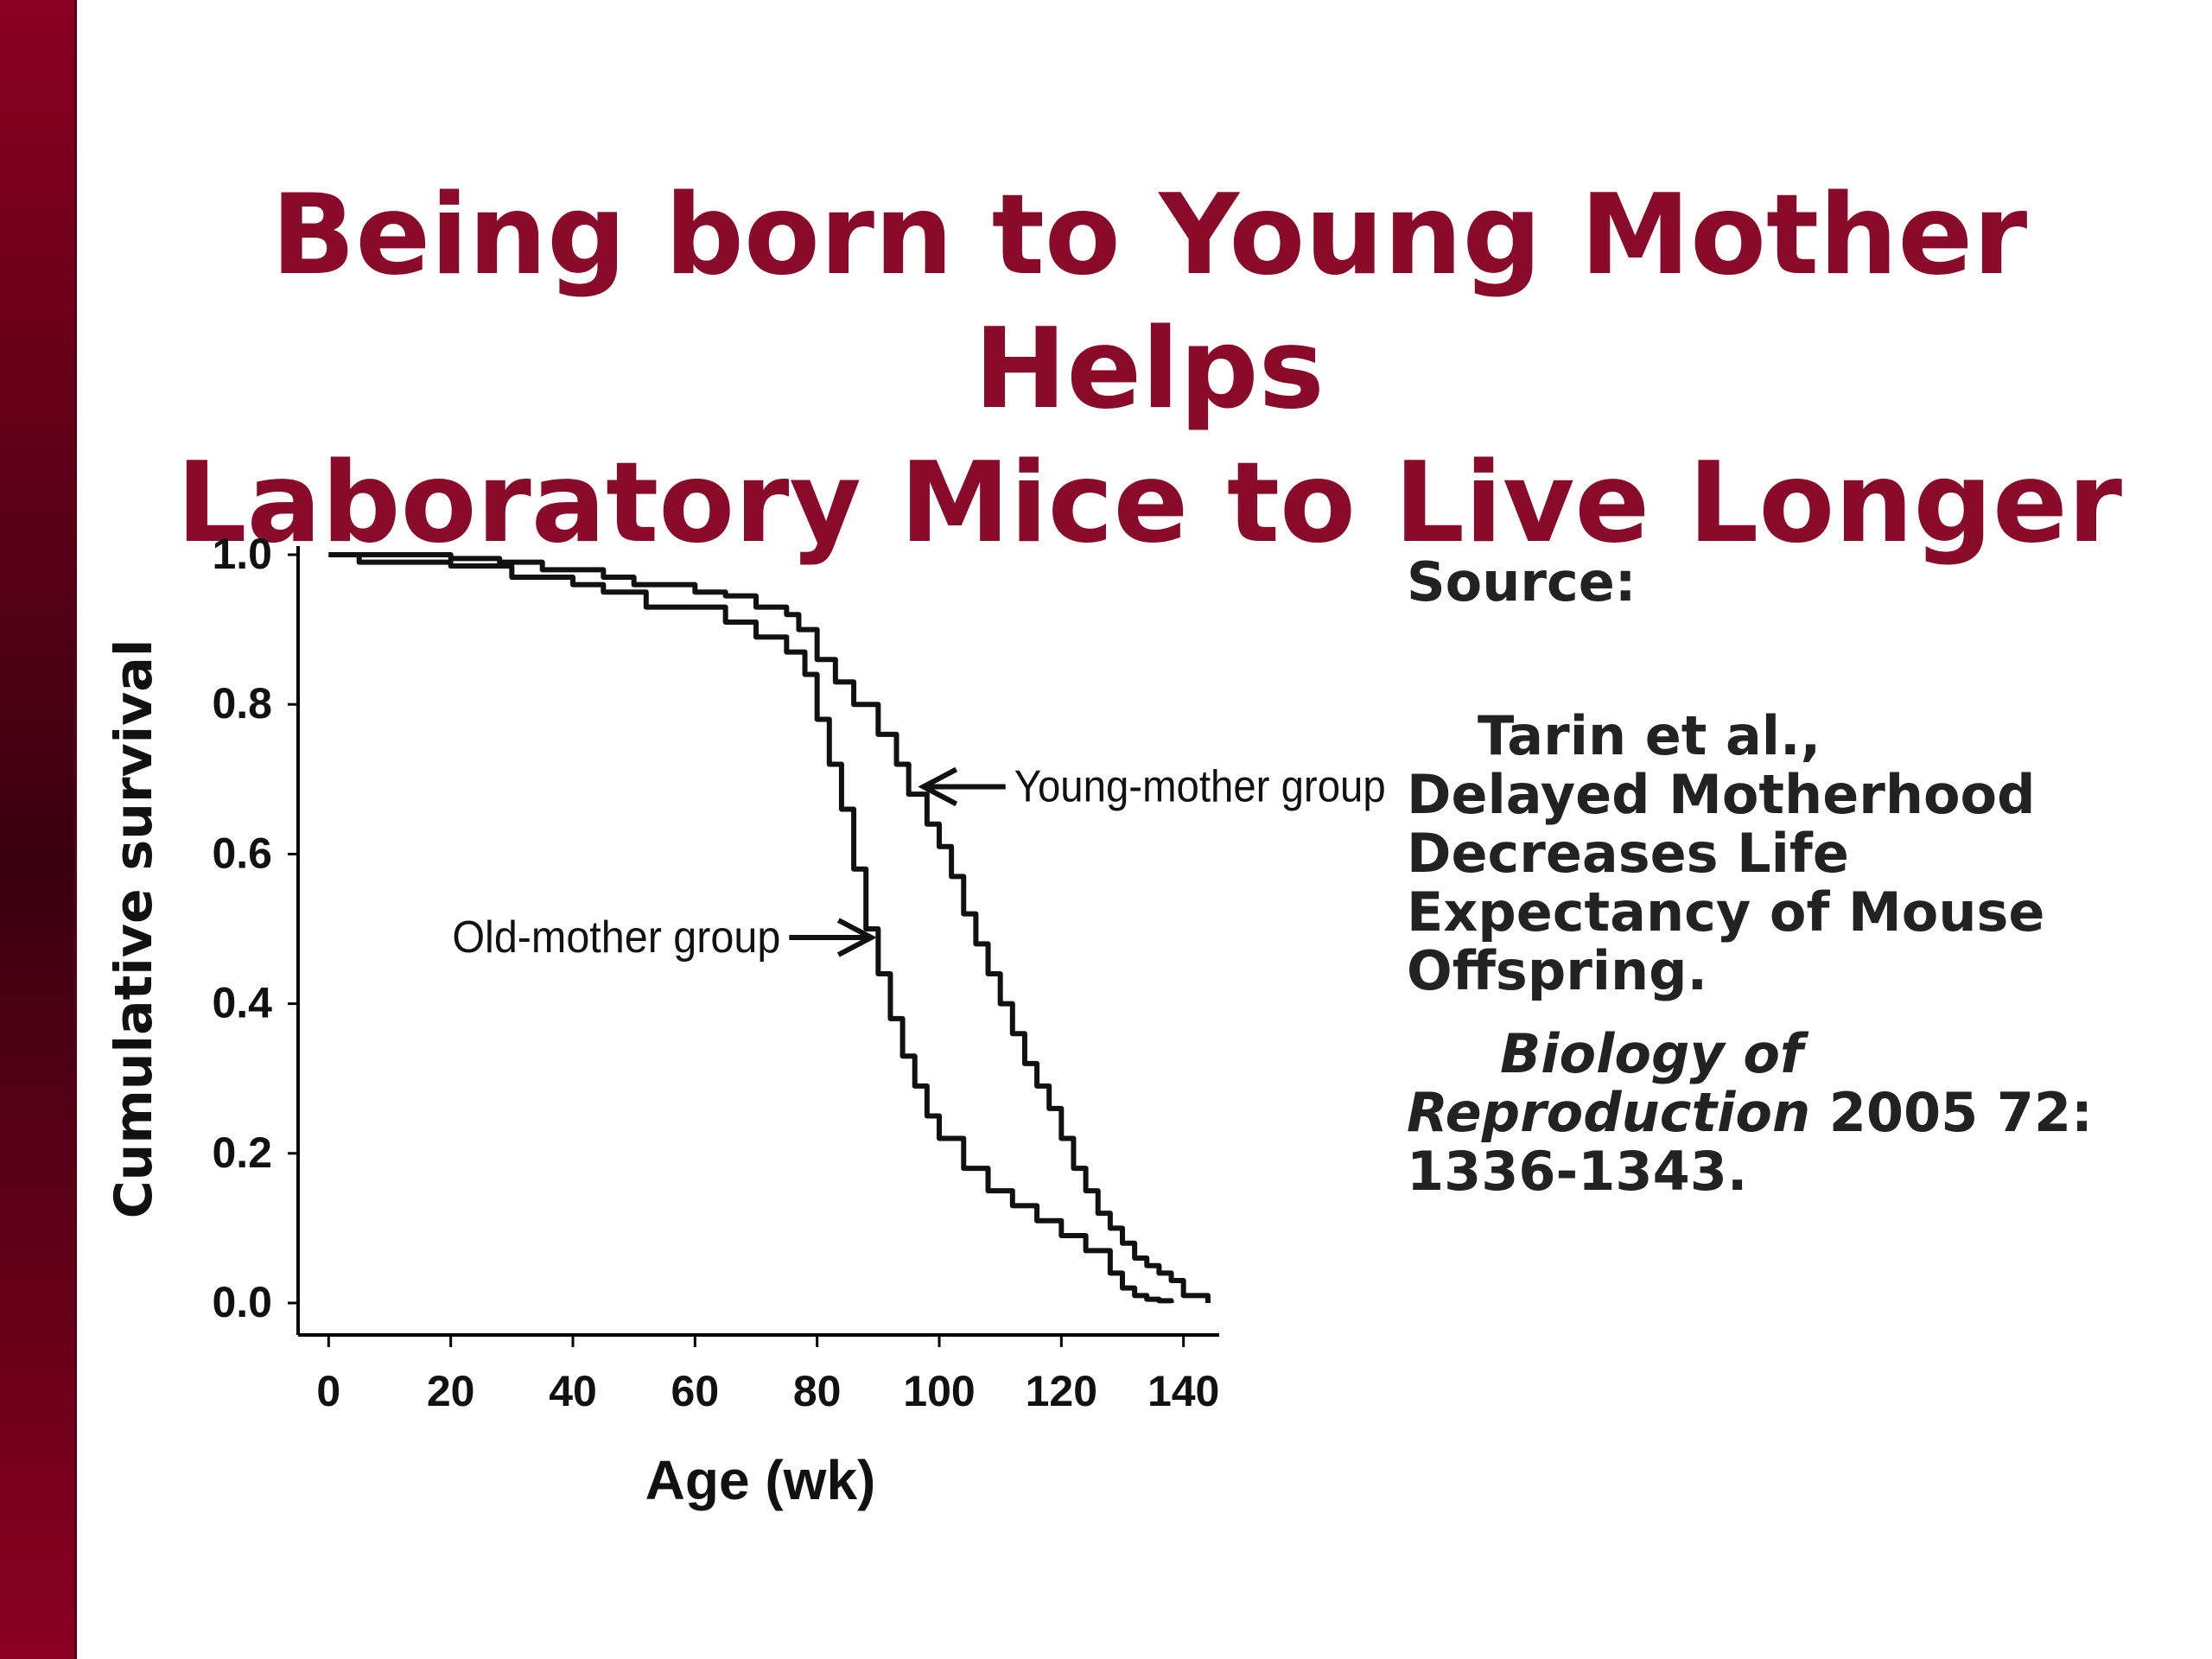 This screenshot has width=2212, height=1659. I want to click on young-mother-arrow-head, so click(938, 786).